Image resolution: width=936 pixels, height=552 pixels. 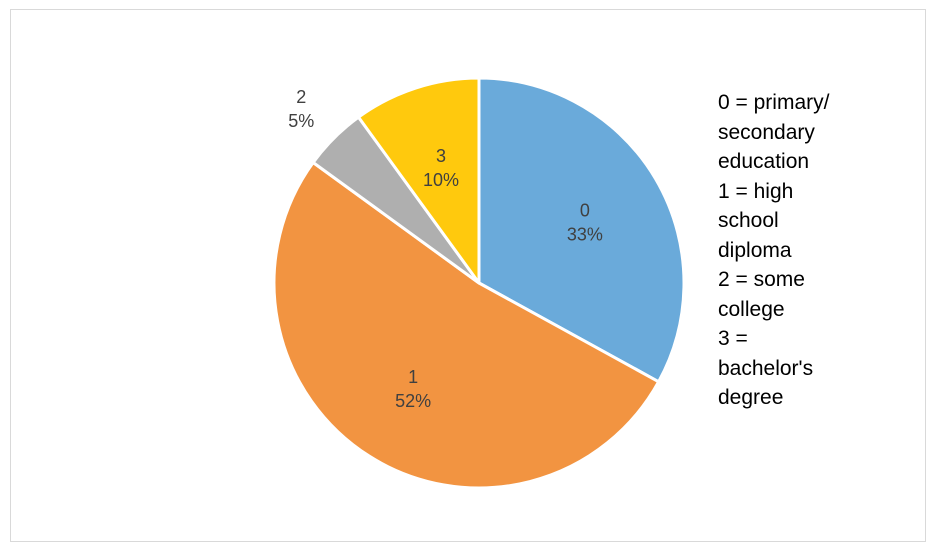 I want to click on legend-text: education, so click(x=764, y=161).